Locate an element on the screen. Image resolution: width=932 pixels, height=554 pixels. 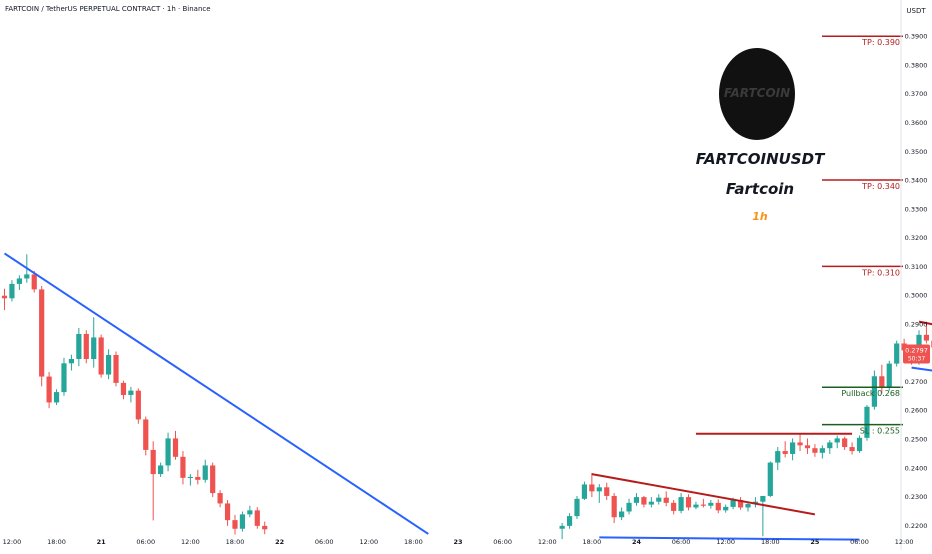
bar-countdown-label: 50:37 is located at coordinates (916, 359).